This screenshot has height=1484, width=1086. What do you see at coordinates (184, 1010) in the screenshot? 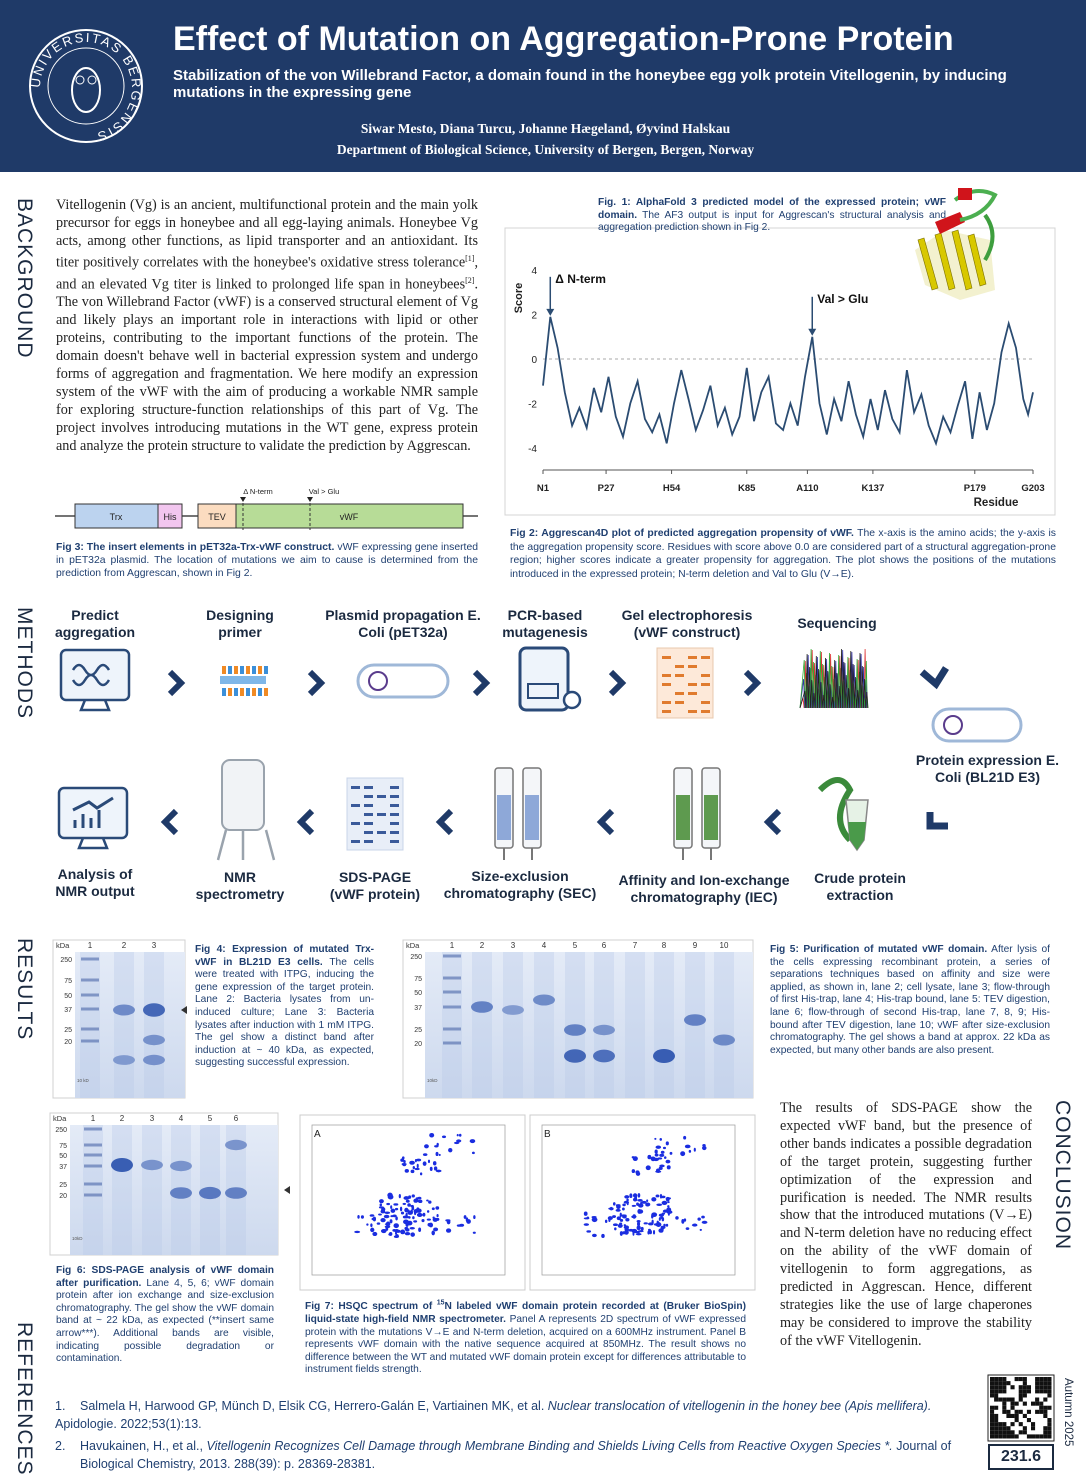
I see `gel-arrow` at bounding box center [184, 1010].